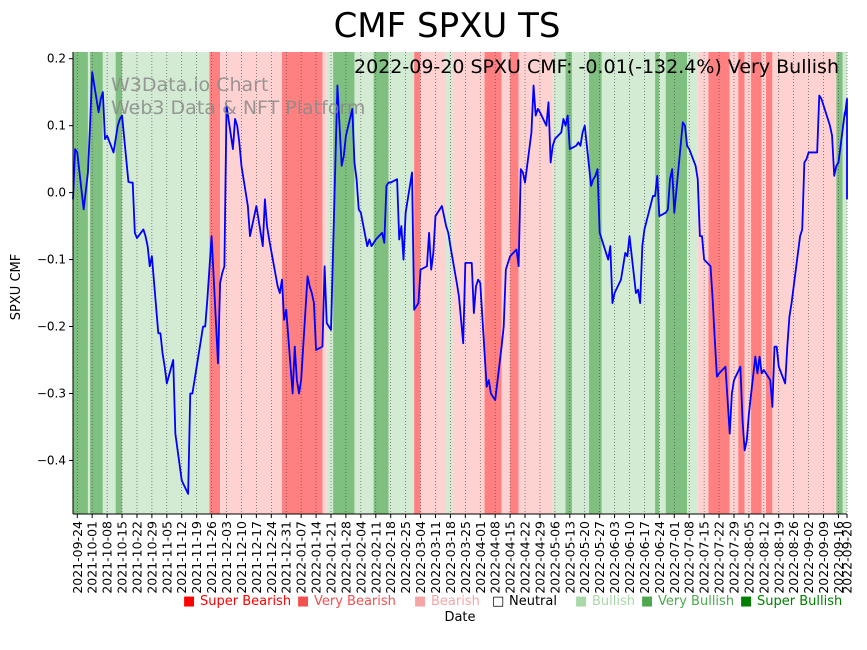 Image resolution: width=867 pixels, height=650 pixels. Describe the element at coordinates (51, 327) in the screenshot. I see `y-tick-label: −0.2` at that location.